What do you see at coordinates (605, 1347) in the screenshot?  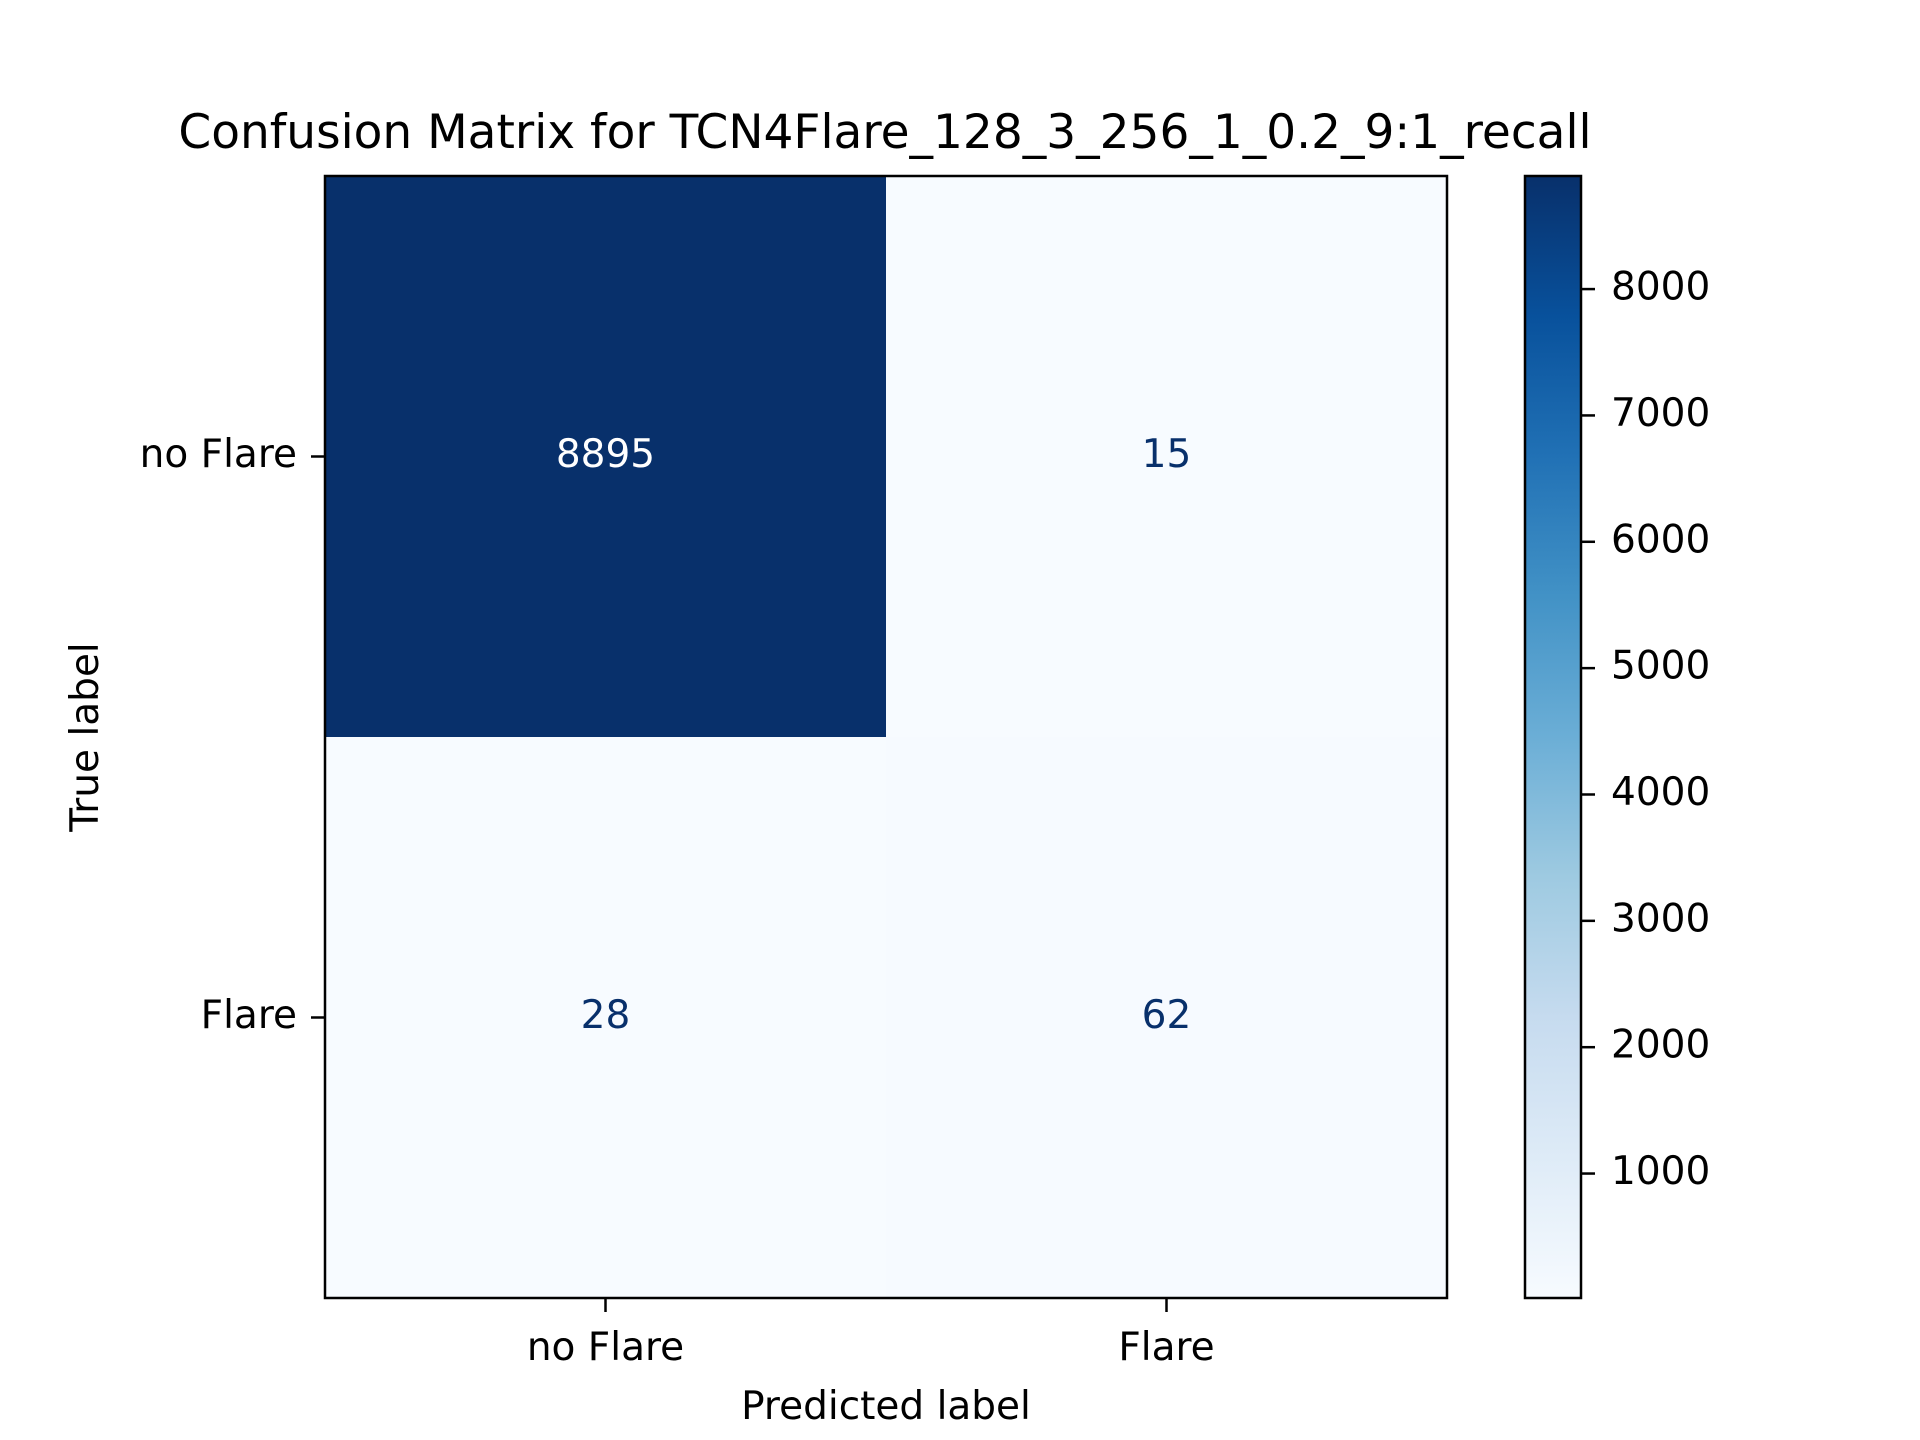 I see `x-tick-label: no Flare` at bounding box center [605, 1347].